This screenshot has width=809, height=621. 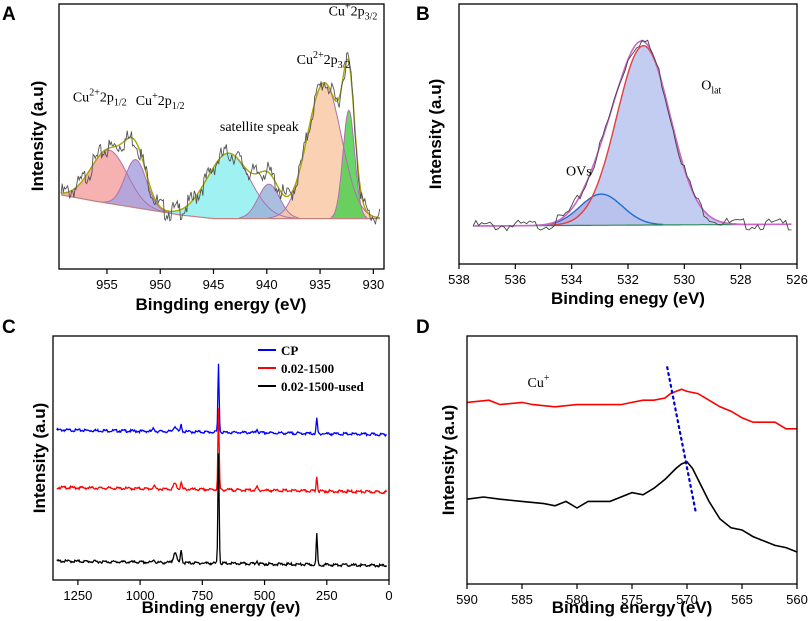 What do you see at coordinates (353, 12) in the screenshot?
I see `panel-a-annotation-5: Cu+2p3/2` at bounding box center [353, 12].